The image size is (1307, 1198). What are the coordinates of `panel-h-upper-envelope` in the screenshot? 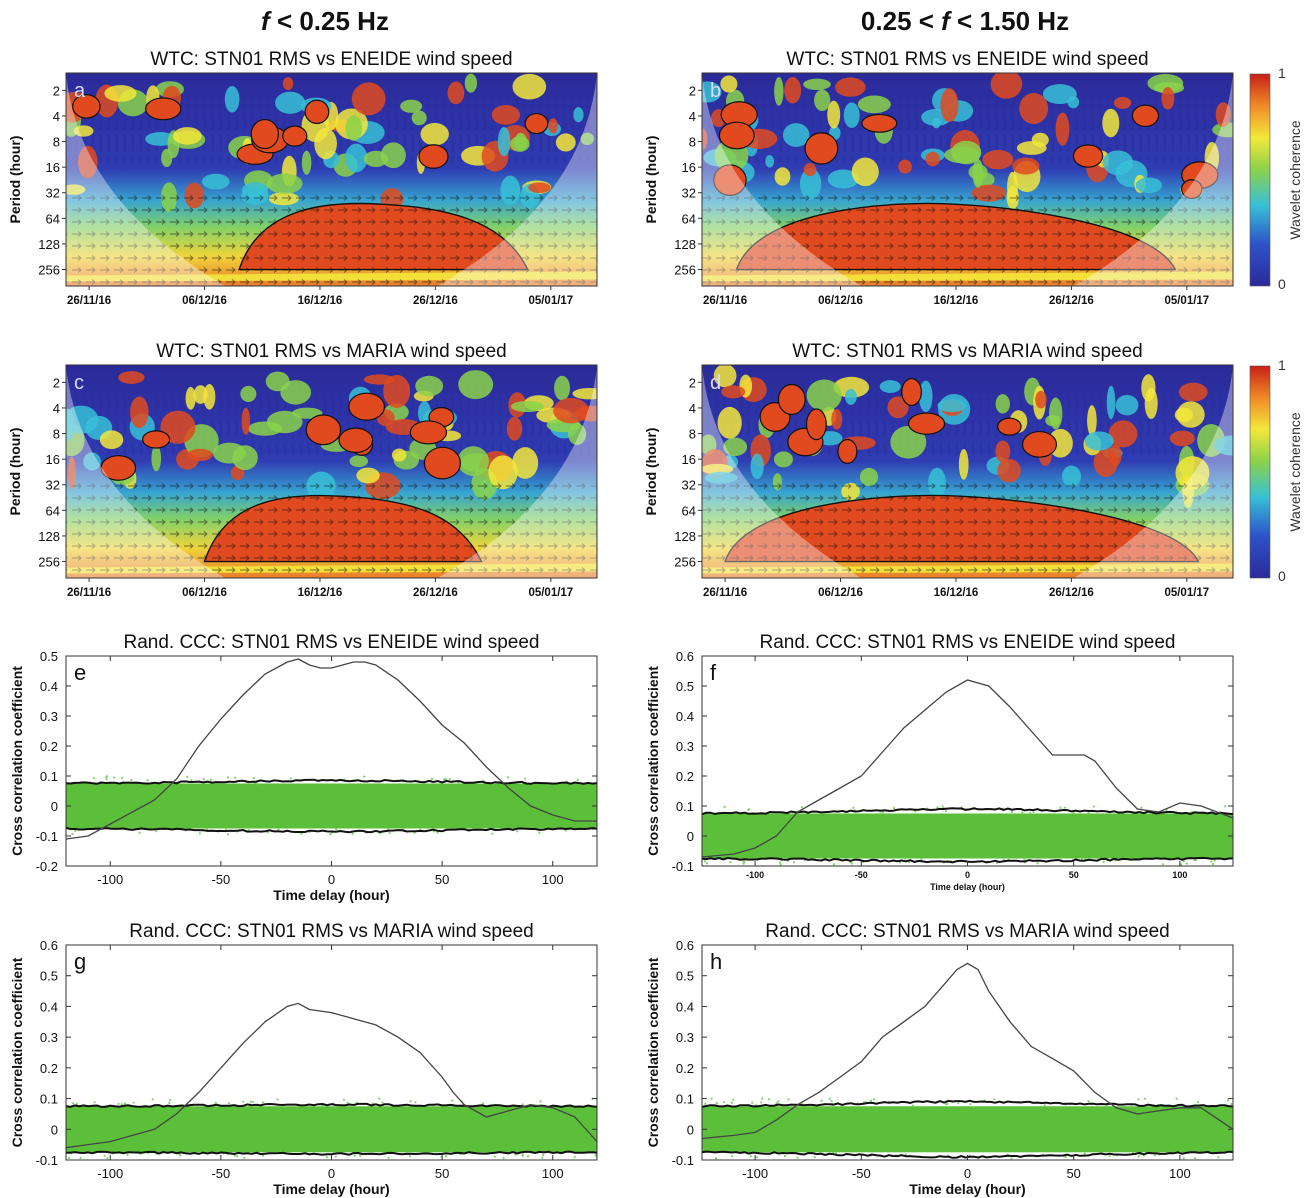 It's located at (967, 1103).